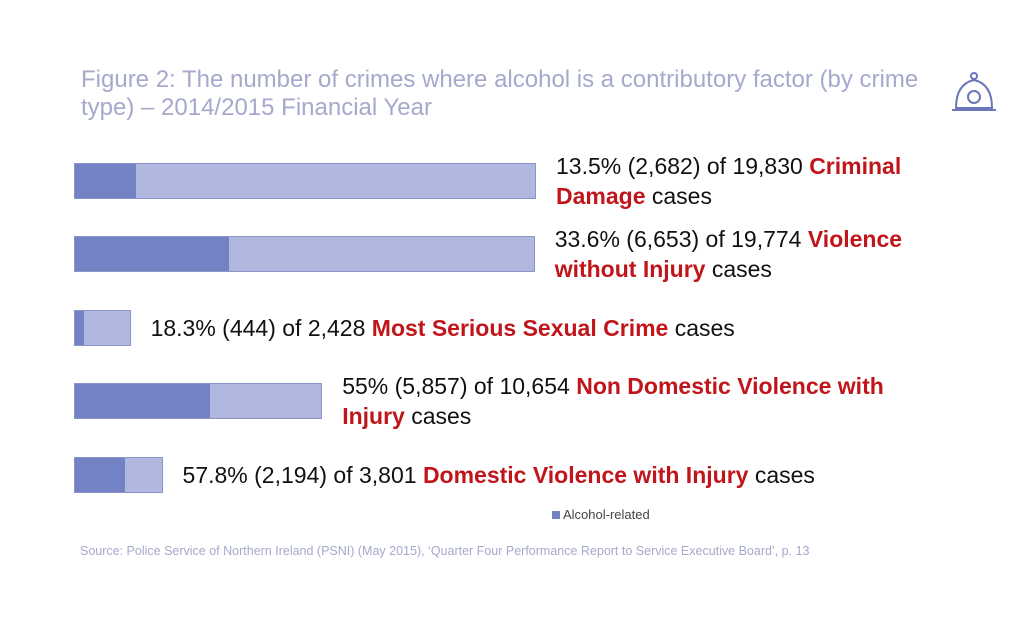 The width and height of the screenshot is (1024, 640). Describe the element at coordinates (613, 401) in the screenshot. I see `crime-type: Non Domestic Violence with Injury` at that location.